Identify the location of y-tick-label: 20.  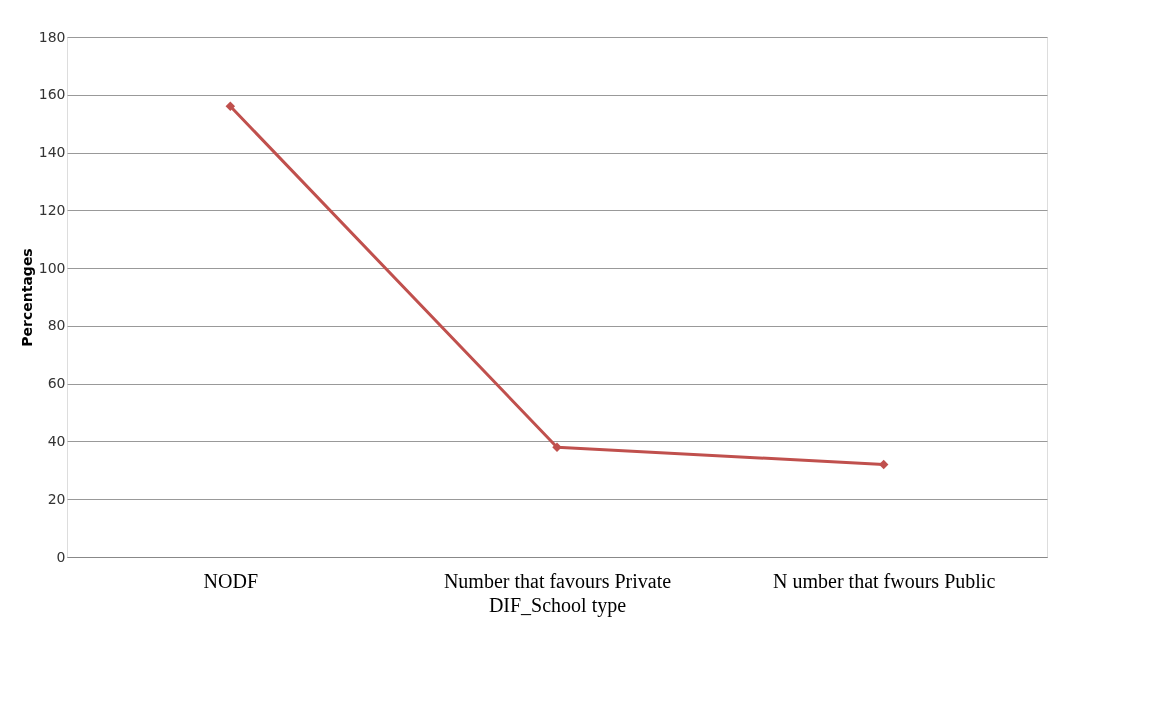
(56, 498).